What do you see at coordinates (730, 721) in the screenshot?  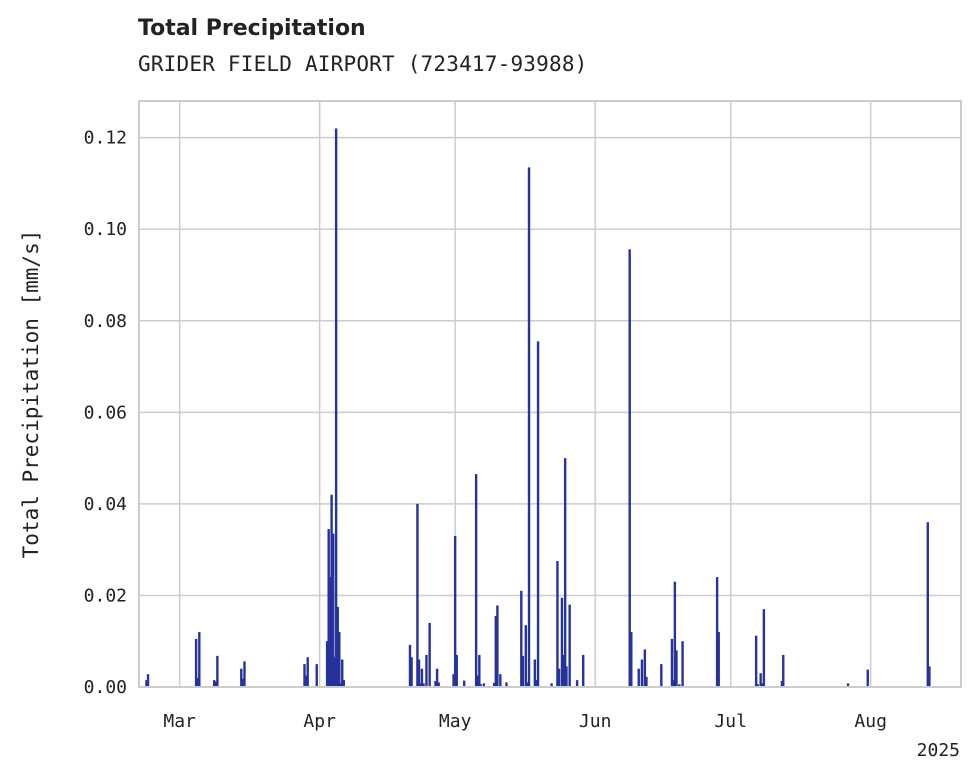 I see `x-tick-label: Jul` at bounding box center [730, 721].